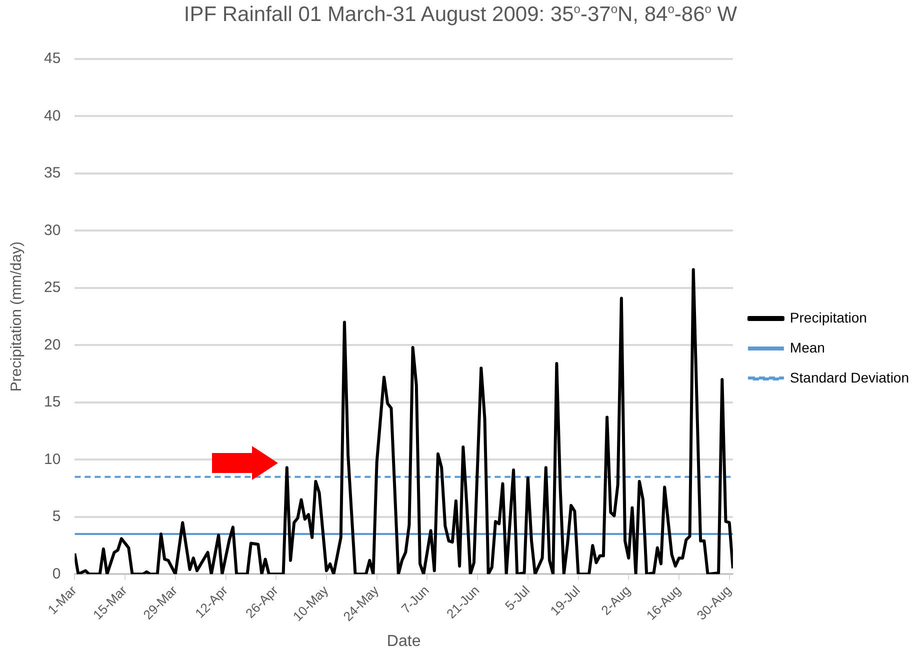  I want to click on y-tick-label: 5, so click(56, 517).